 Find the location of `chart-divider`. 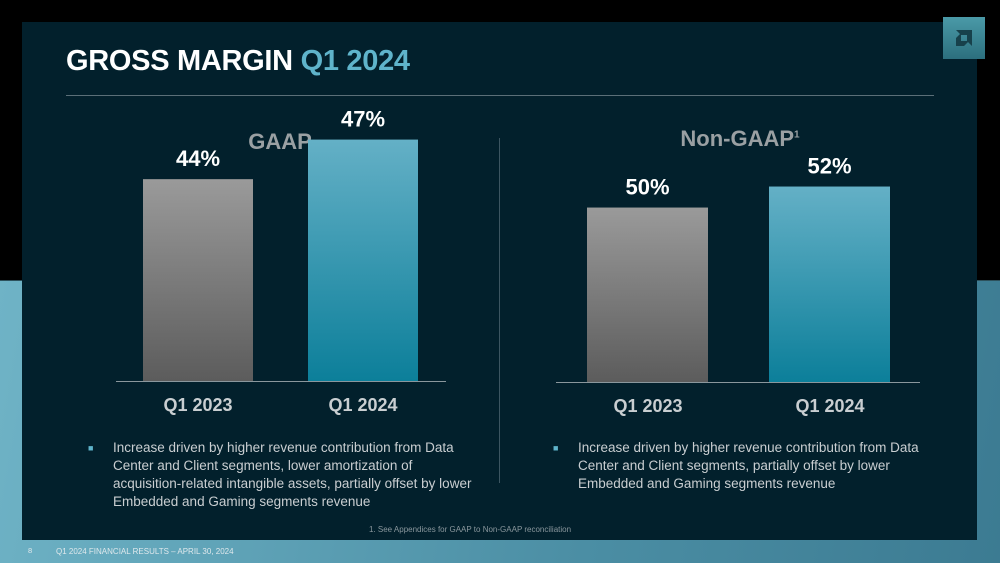

chart-divider is located at coordinates (499, 310).